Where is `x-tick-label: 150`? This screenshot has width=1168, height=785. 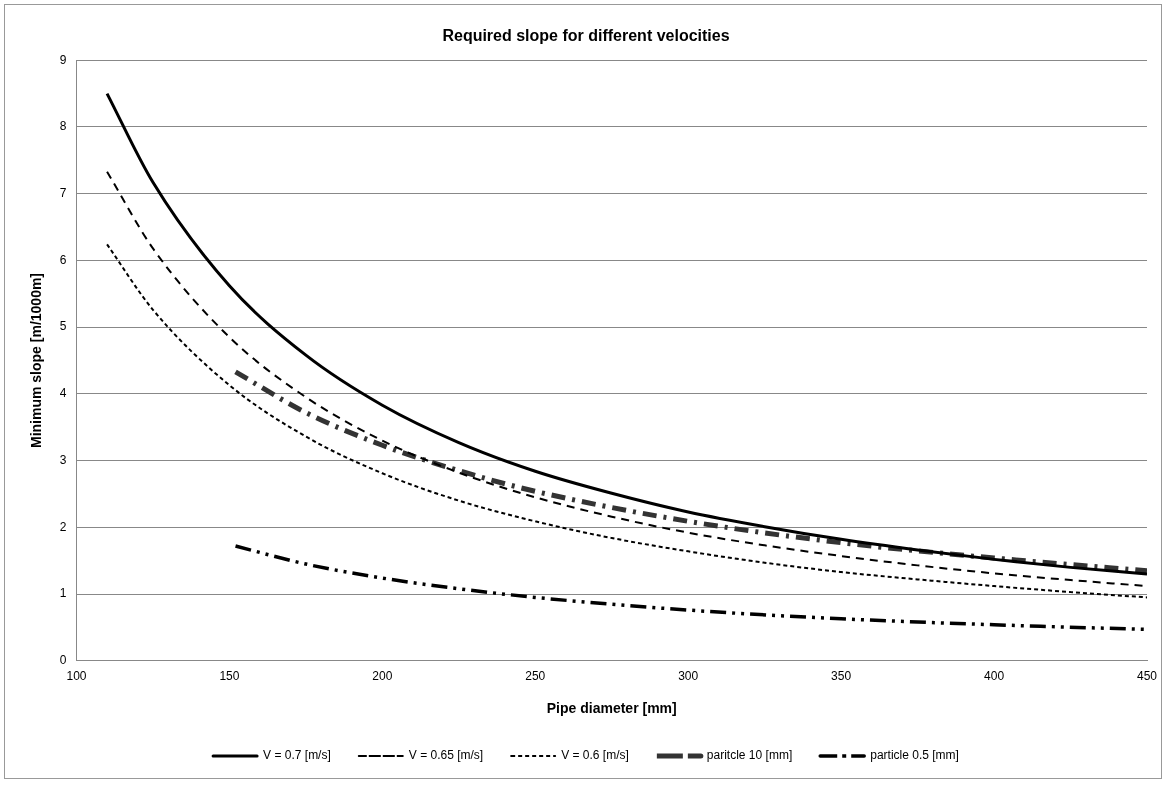
x-tick-label: 150 is located at coordinates (229, 676).